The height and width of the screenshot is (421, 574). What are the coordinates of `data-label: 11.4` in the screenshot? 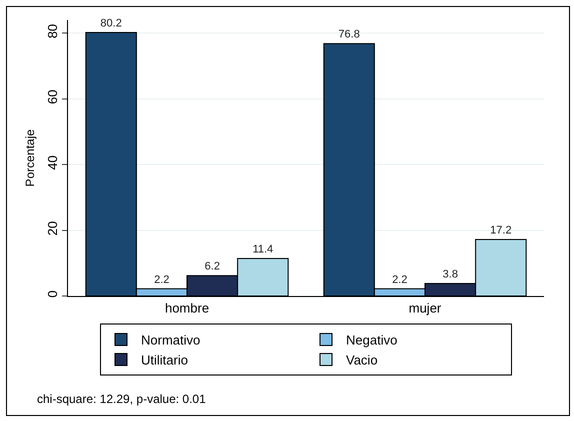 It's located at (263, 250).